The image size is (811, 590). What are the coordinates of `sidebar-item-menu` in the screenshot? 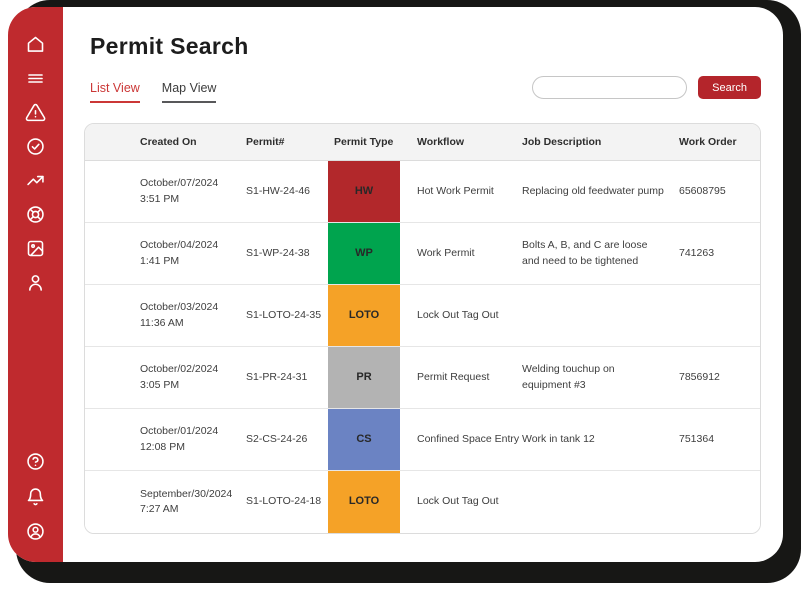 It's located at (36, 78).